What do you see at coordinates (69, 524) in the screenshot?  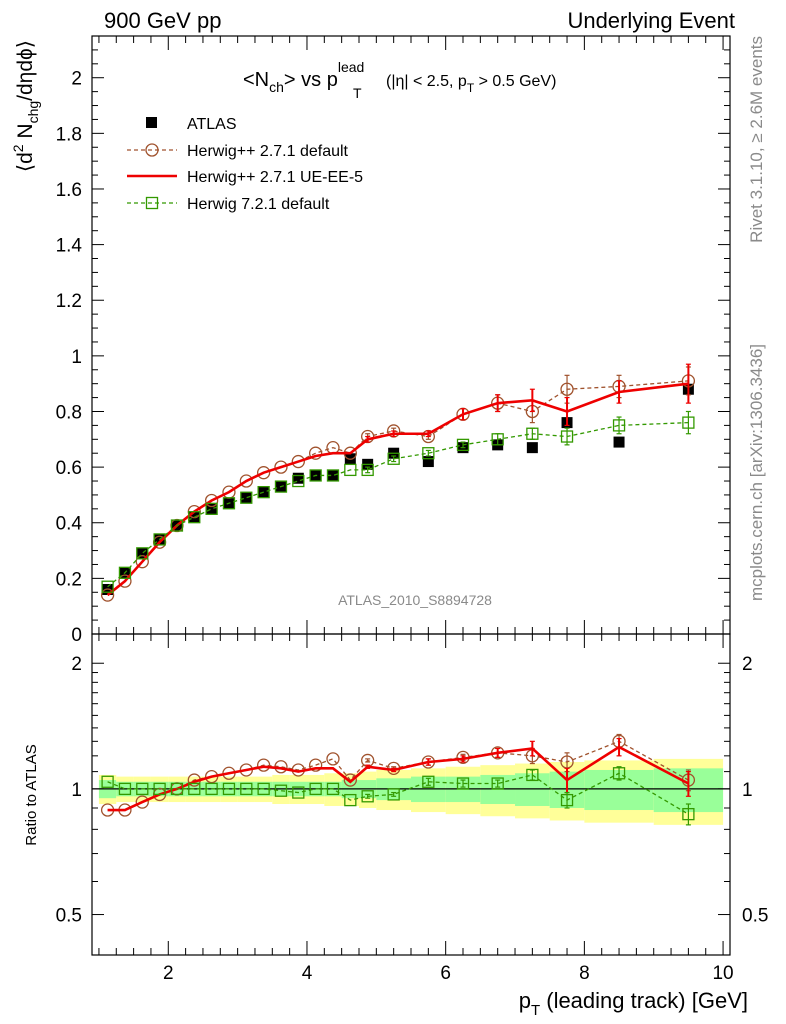 I see `main-ytick-label: 0.4` at bounding box center [69, 524].